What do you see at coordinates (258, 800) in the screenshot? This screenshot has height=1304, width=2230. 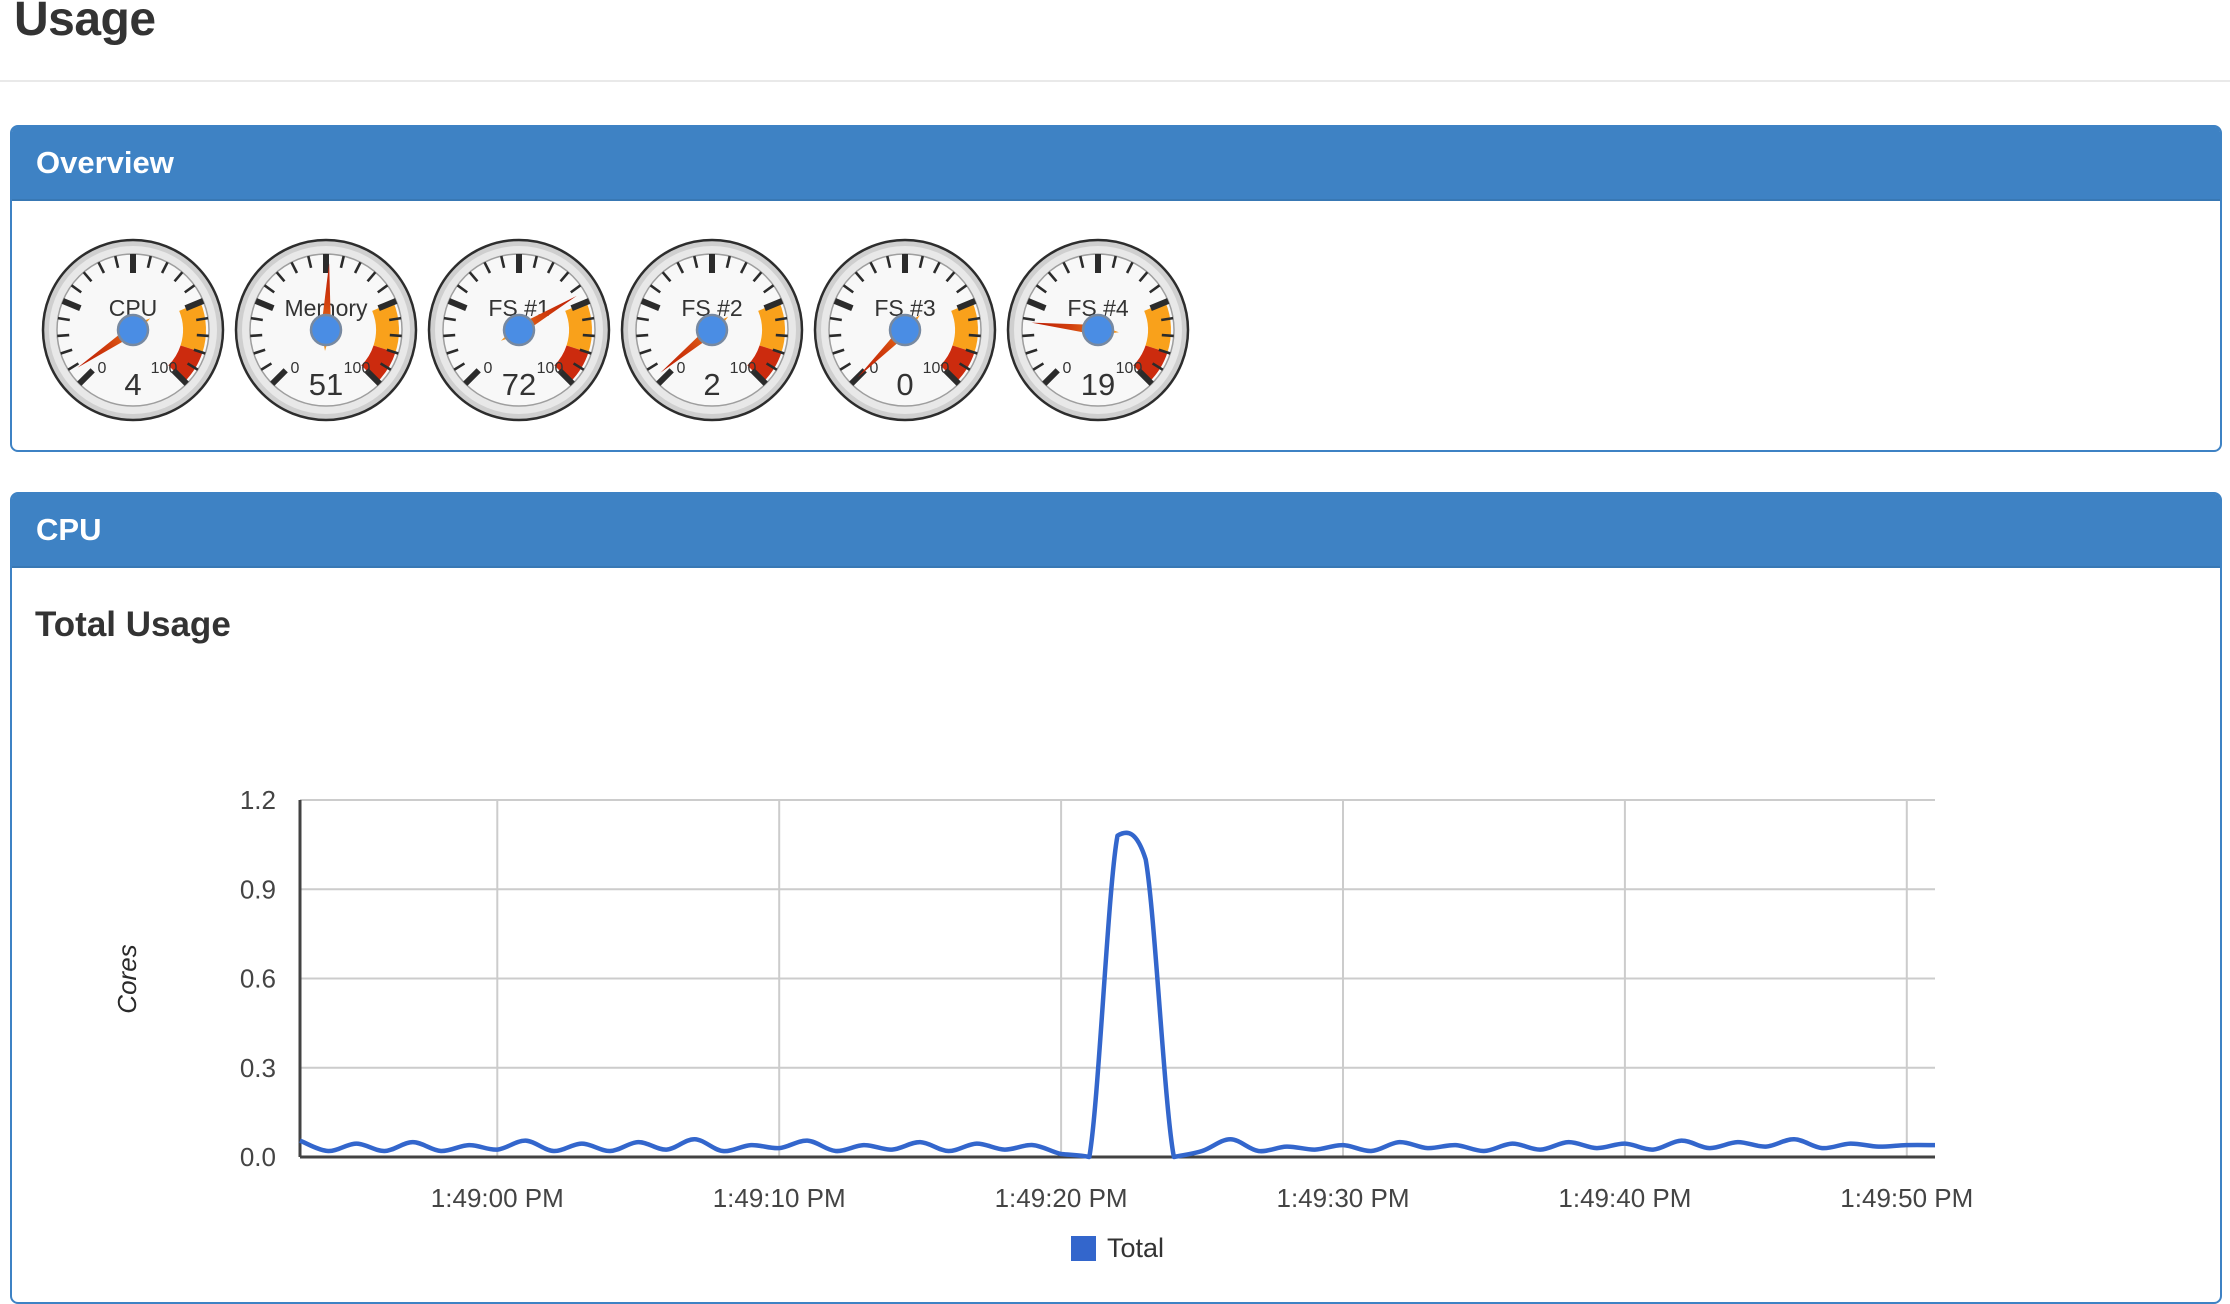 I see `svg-text: 1.2` at bounding box center [258, 800].